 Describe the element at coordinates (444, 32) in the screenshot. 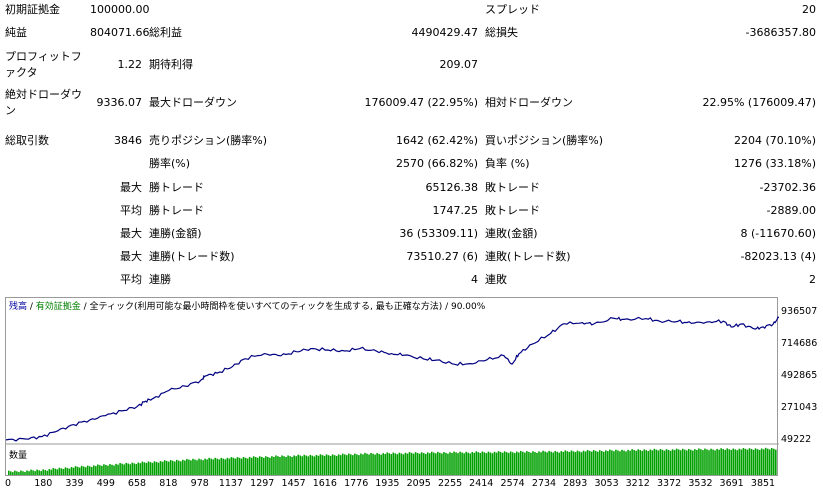

I see `stat-value: 4490429.47` at that location.